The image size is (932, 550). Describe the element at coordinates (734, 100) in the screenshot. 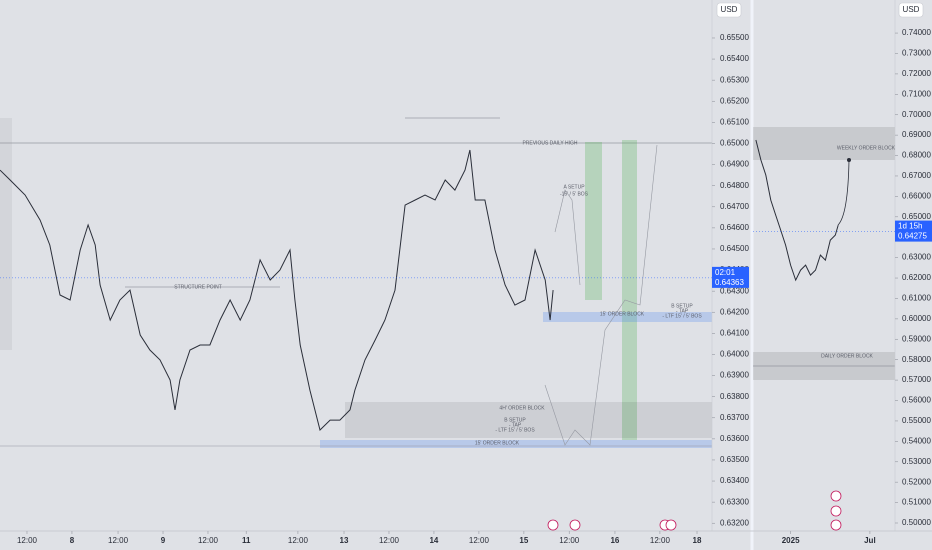

I see `y-tick-label: 0.65200` at that location.